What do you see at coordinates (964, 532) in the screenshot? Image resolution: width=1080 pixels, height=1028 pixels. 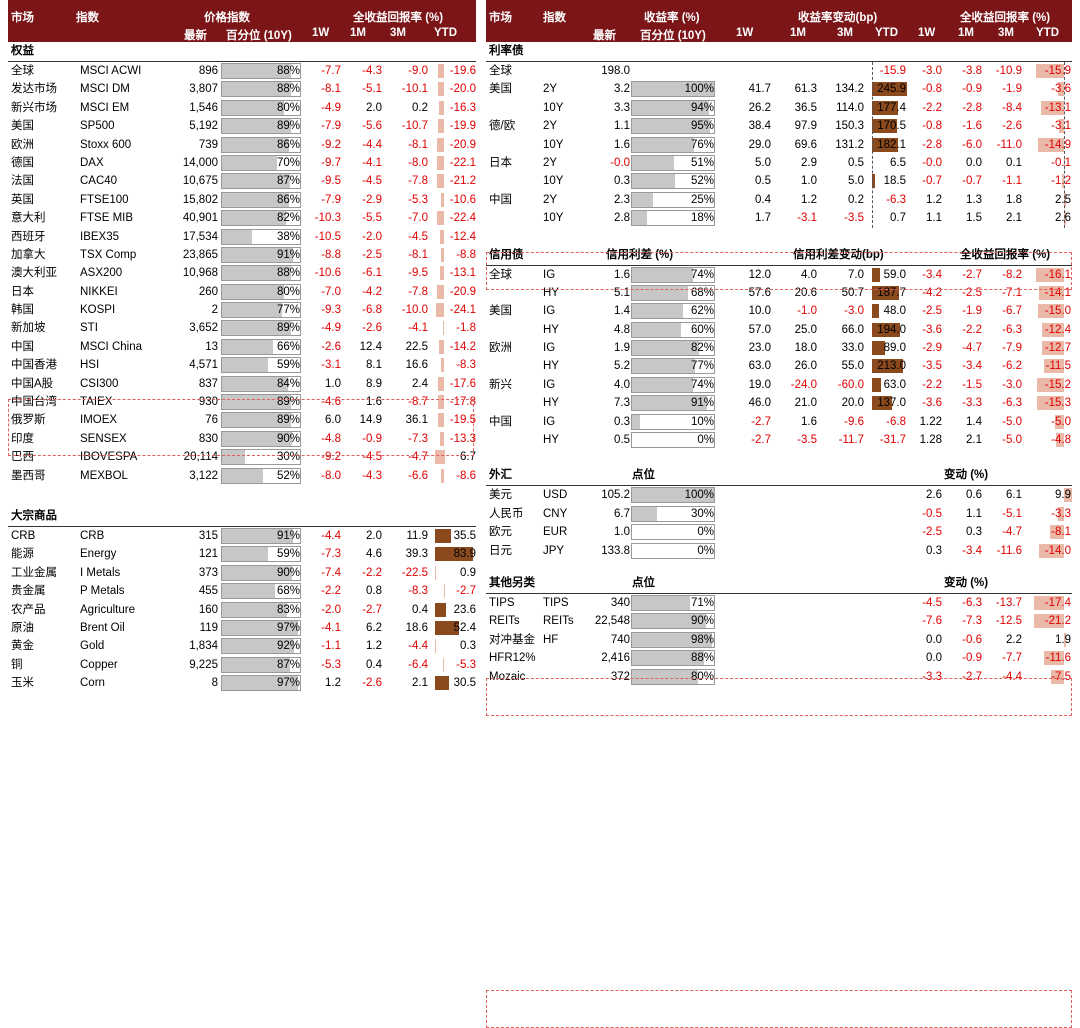 I see `return-1m: 0.3` at bounding box center [964, 532].